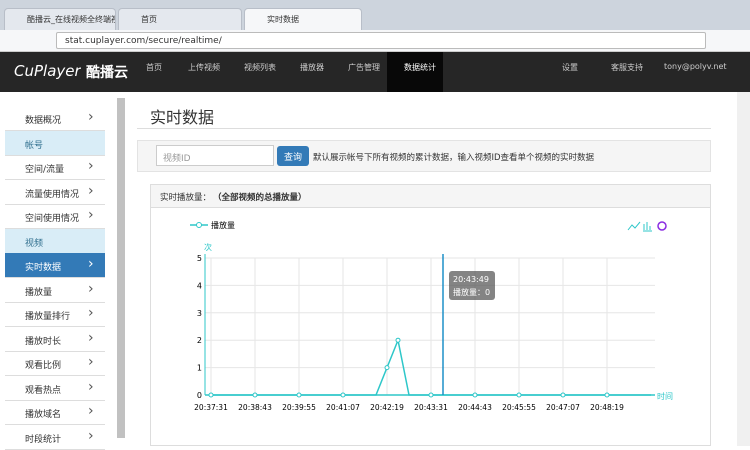 This screenshot has height=450, width=750. Describe the element at coordinates (364, 67) in the screenshot. I see `nav-item: 广告管理` at that location.